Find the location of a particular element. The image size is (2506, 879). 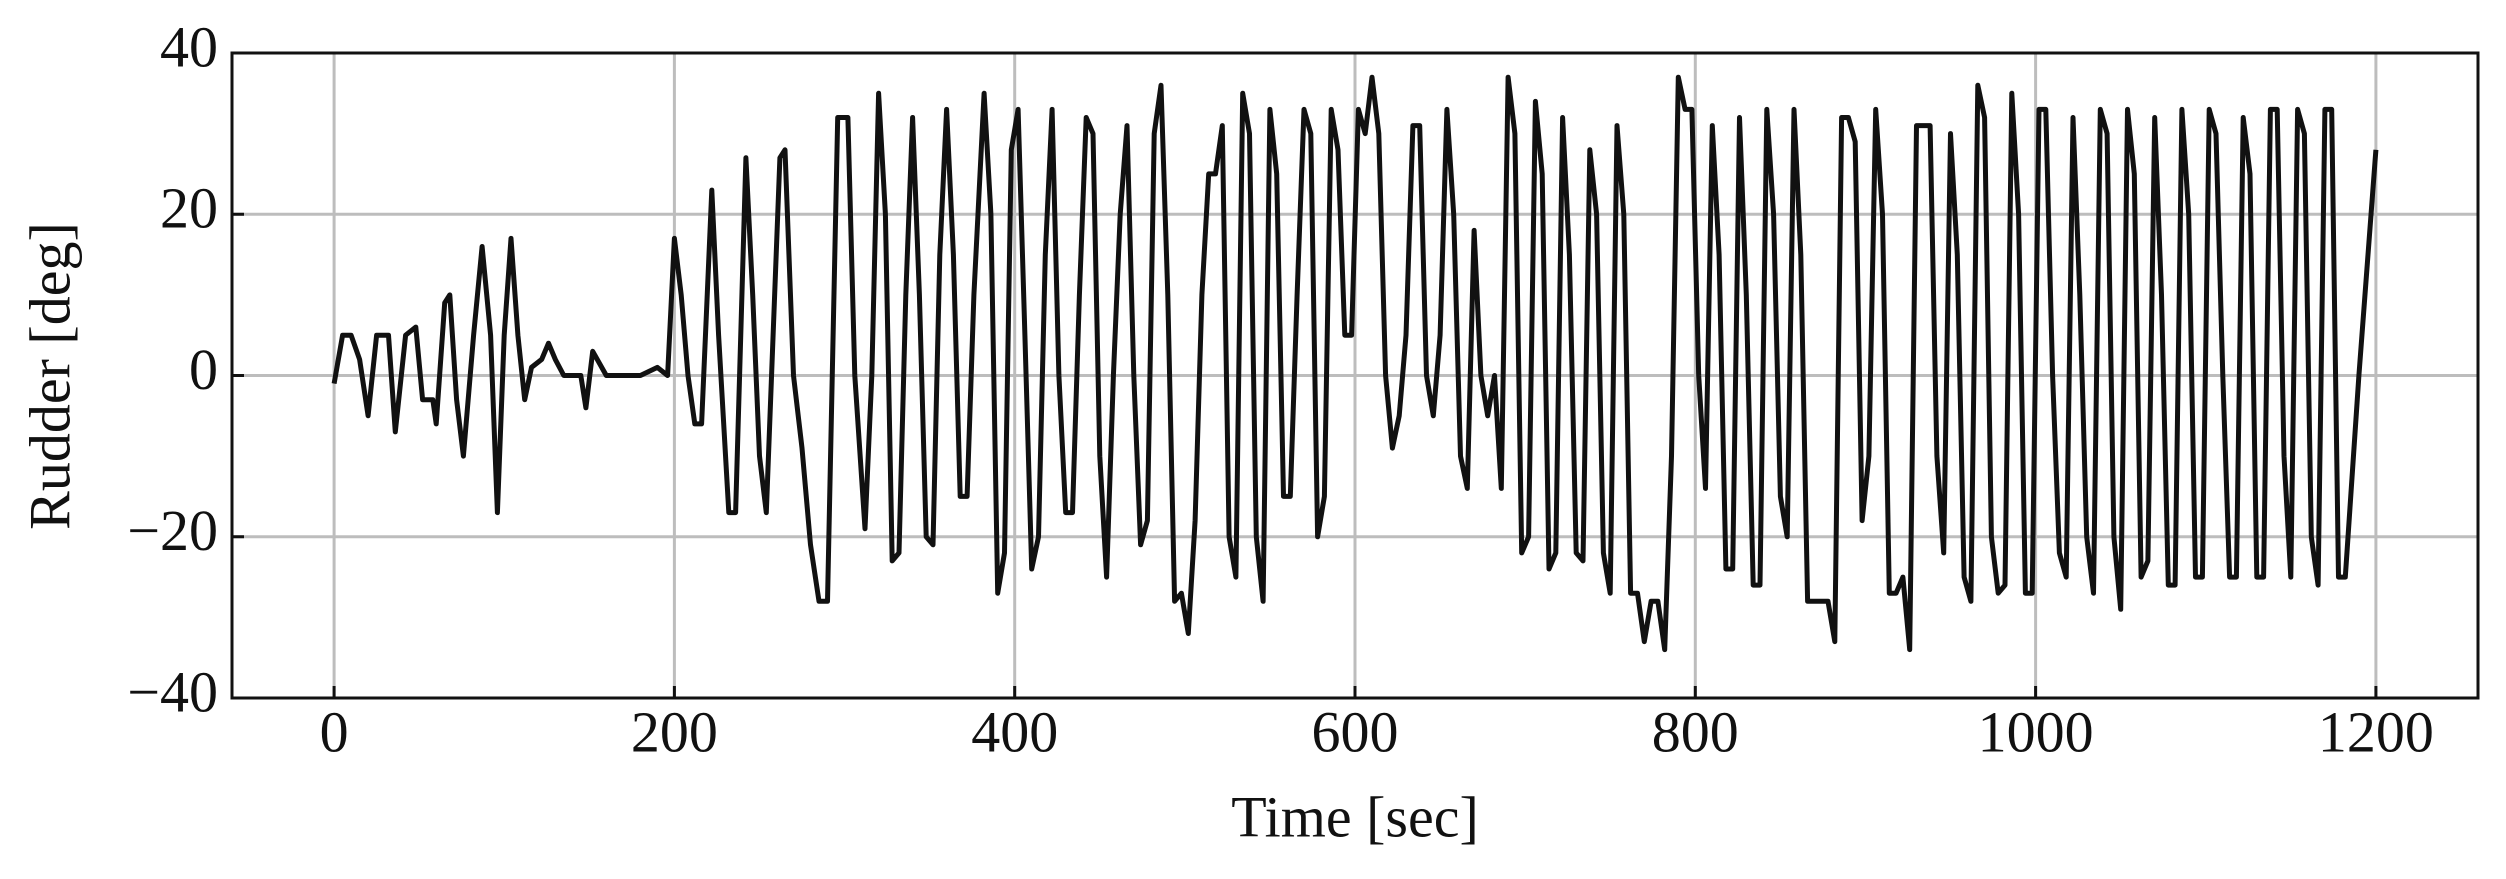

x-tick-label: 0 is located at coordinates (334, 731).